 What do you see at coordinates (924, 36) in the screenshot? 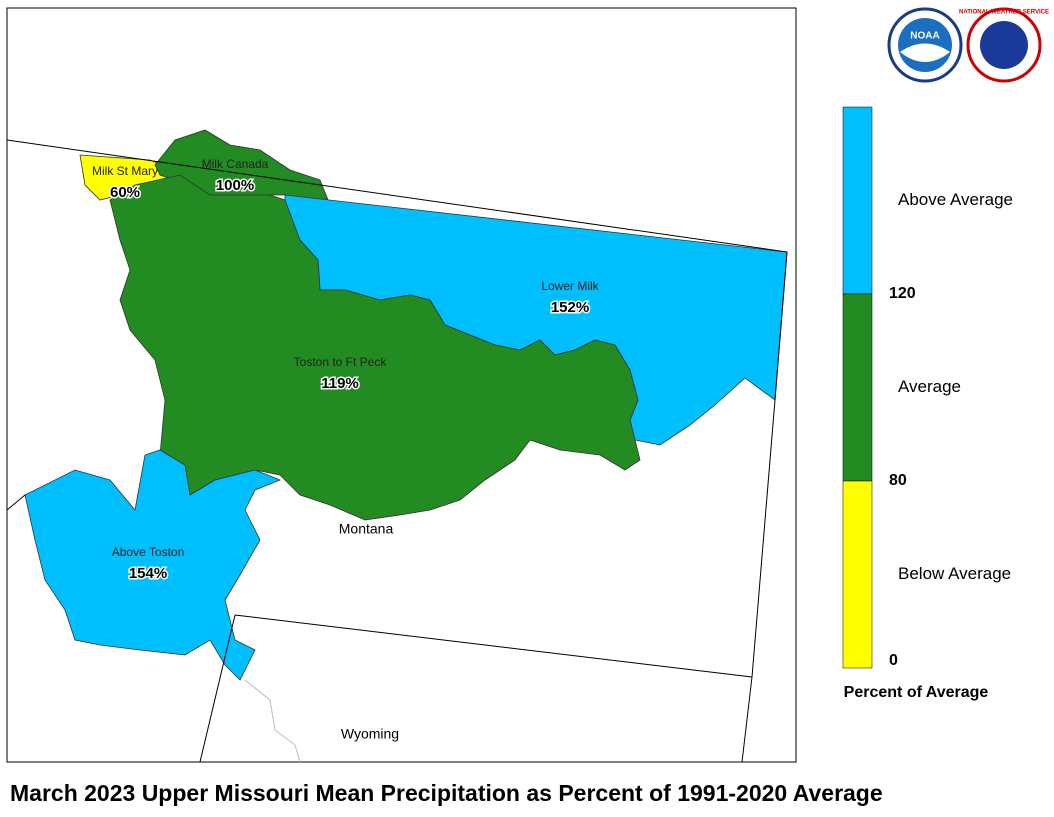
I see `logo-text: NOAA` at bounding box center [924, 36].